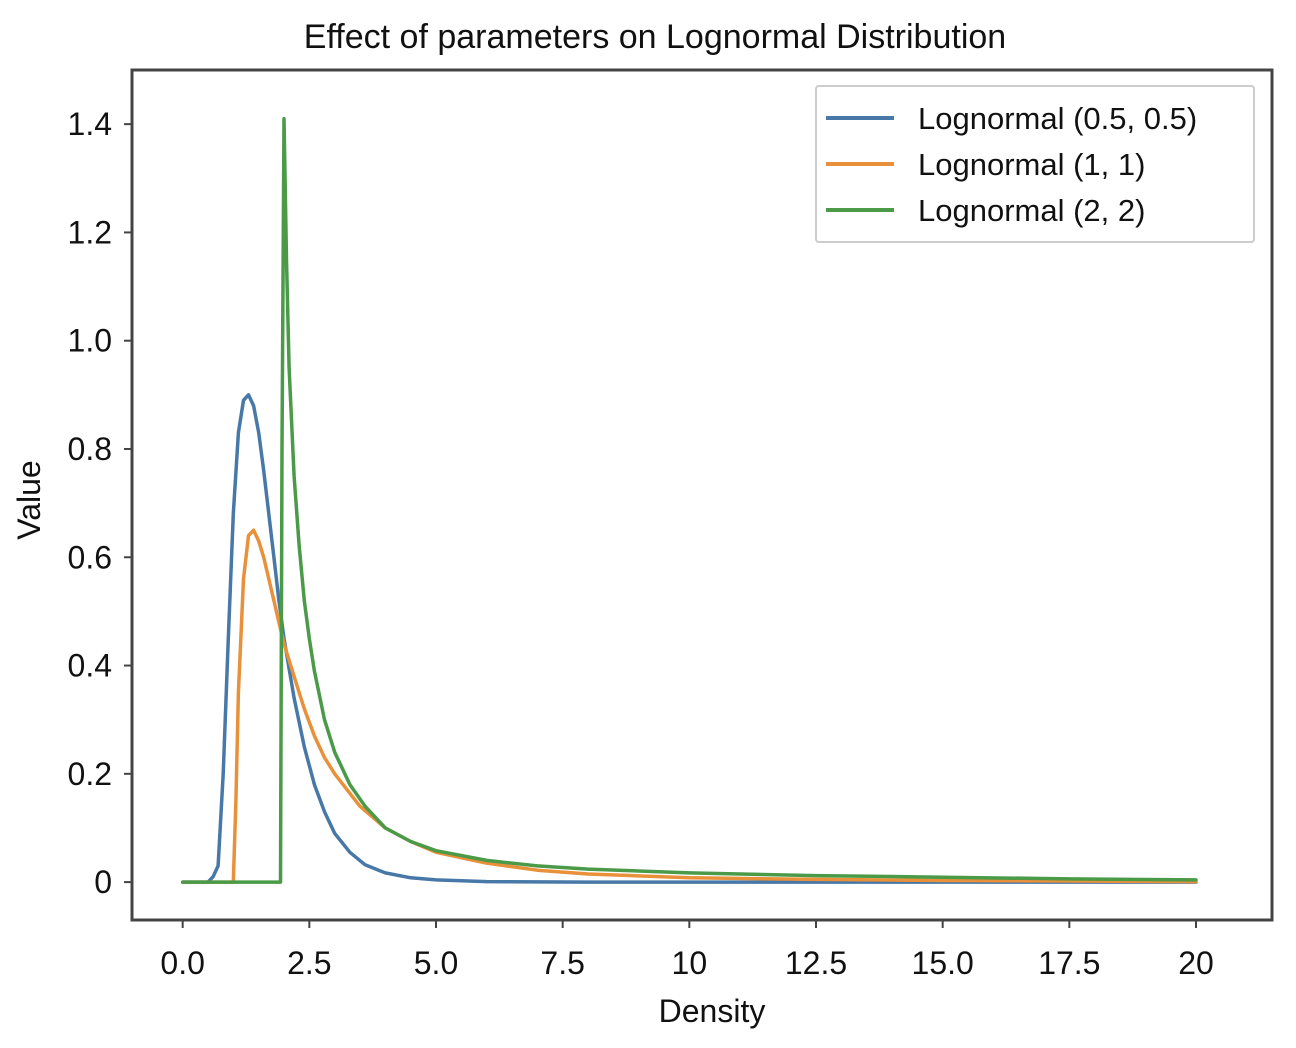  What do you see at coordinates (1057, 118) in the screenshot?
I see `legend-label-1: Lognormal (0.5, 0.5)` at bounding box center [1057, 118].